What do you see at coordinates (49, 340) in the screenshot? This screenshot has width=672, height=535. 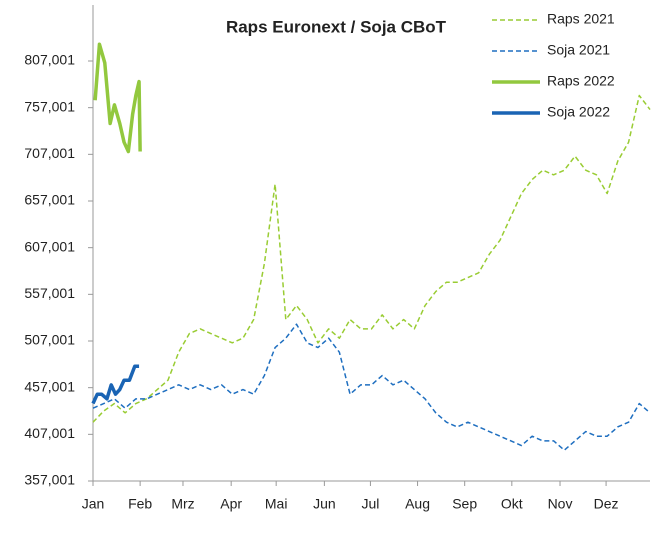 I see `y-tick-label: 507,001` at bounding box center [49, 340].